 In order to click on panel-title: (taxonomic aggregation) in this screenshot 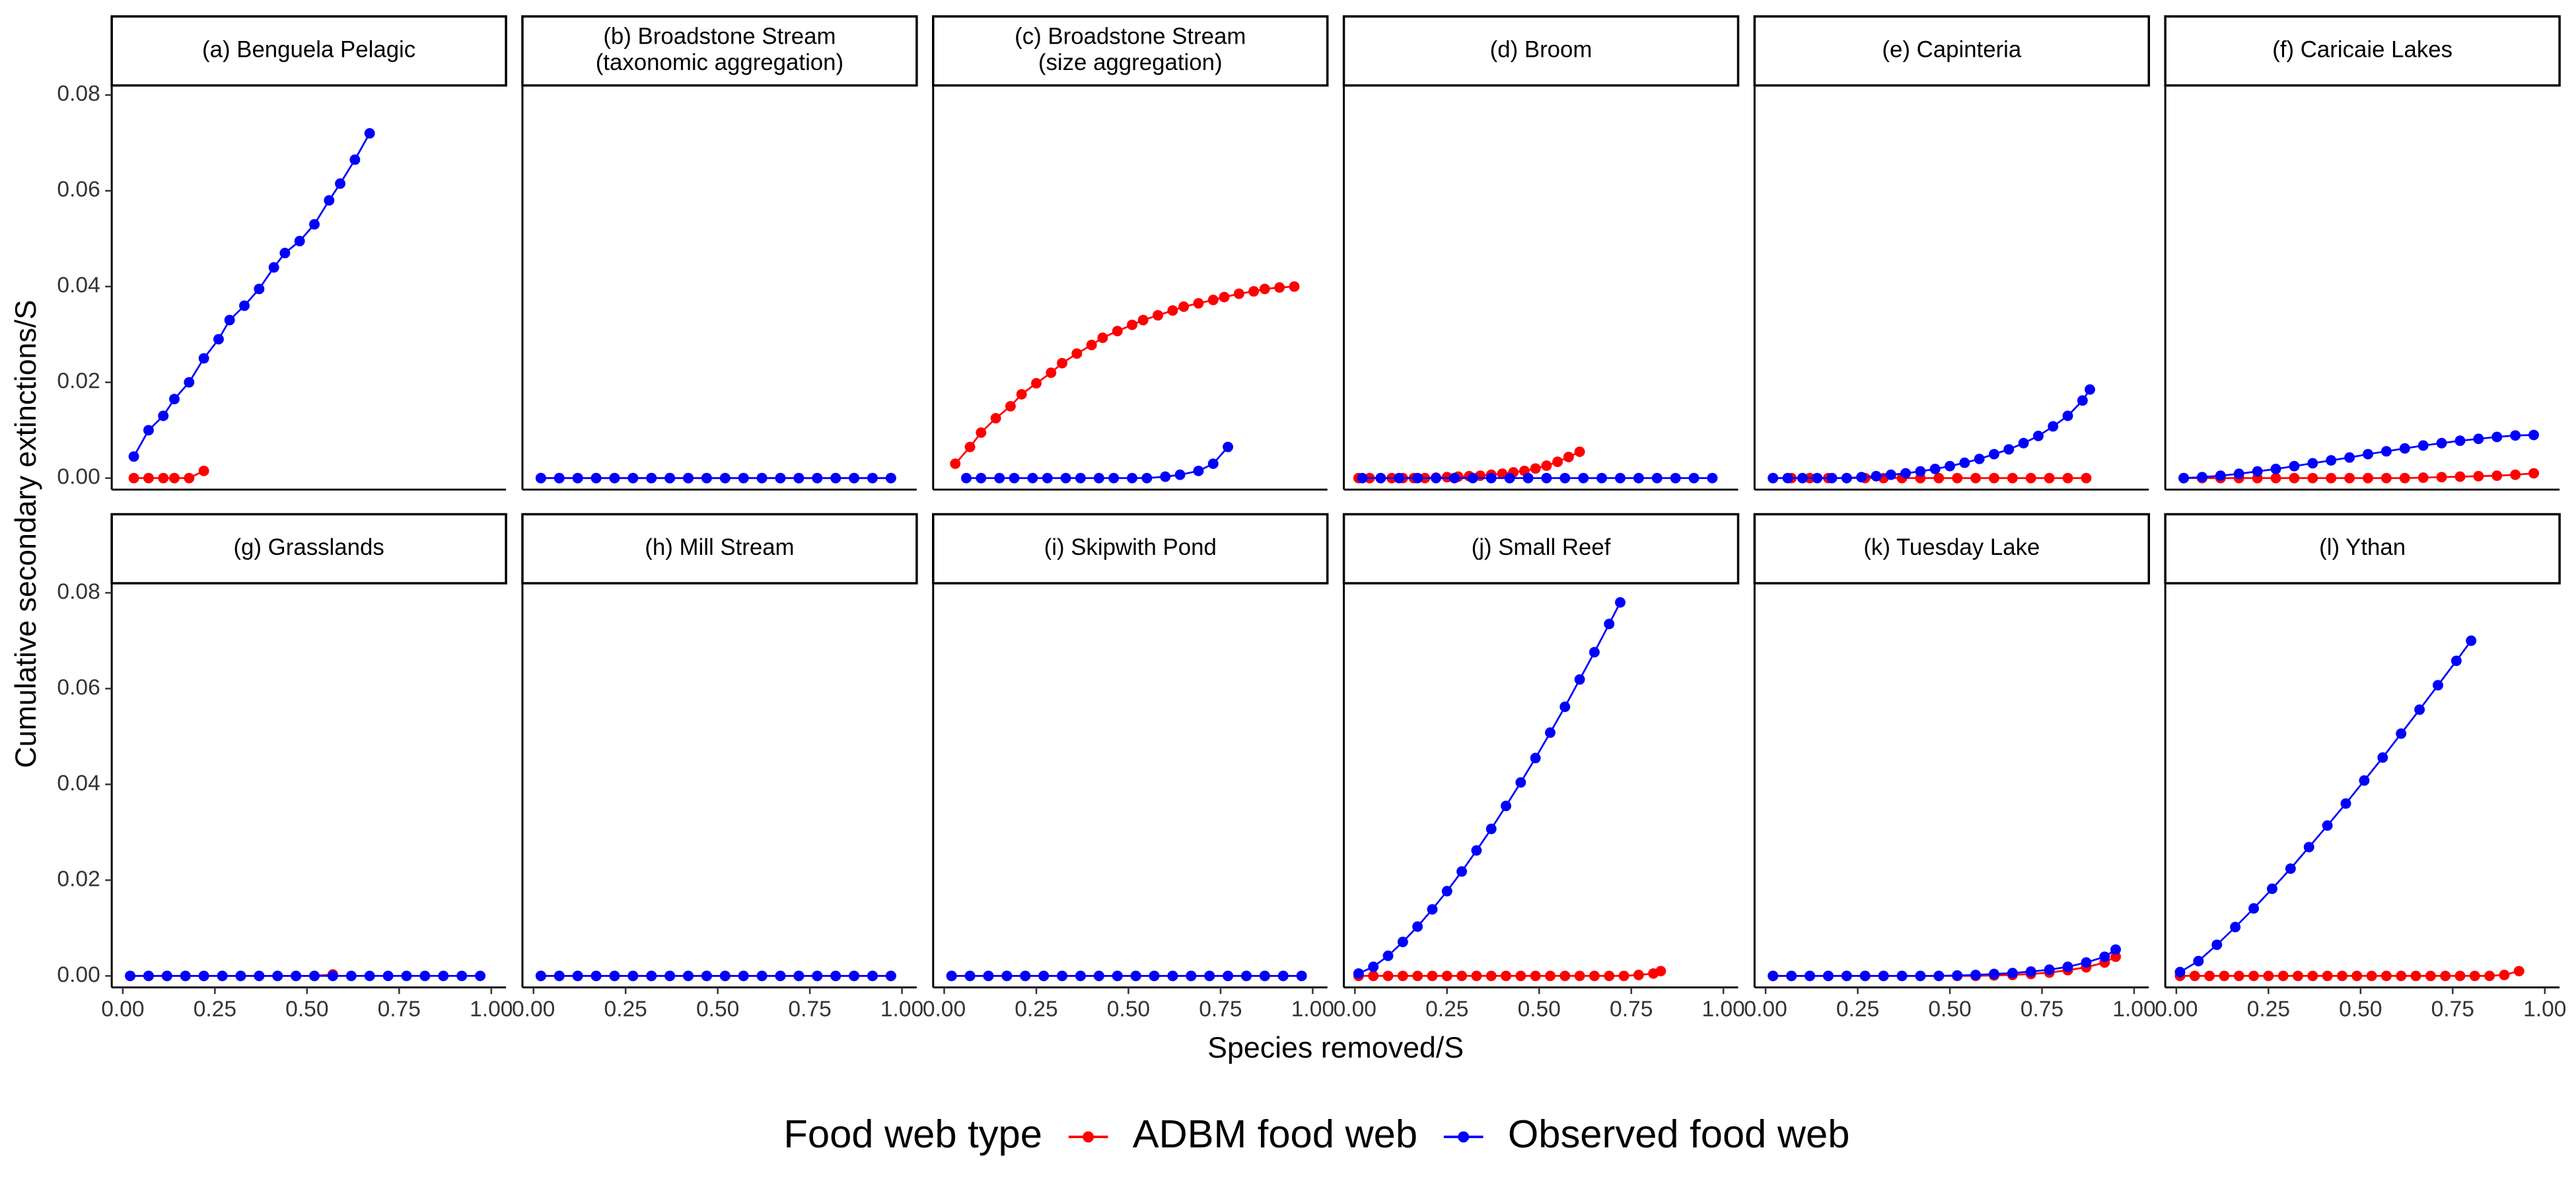, I will do `click(719, 62)`.